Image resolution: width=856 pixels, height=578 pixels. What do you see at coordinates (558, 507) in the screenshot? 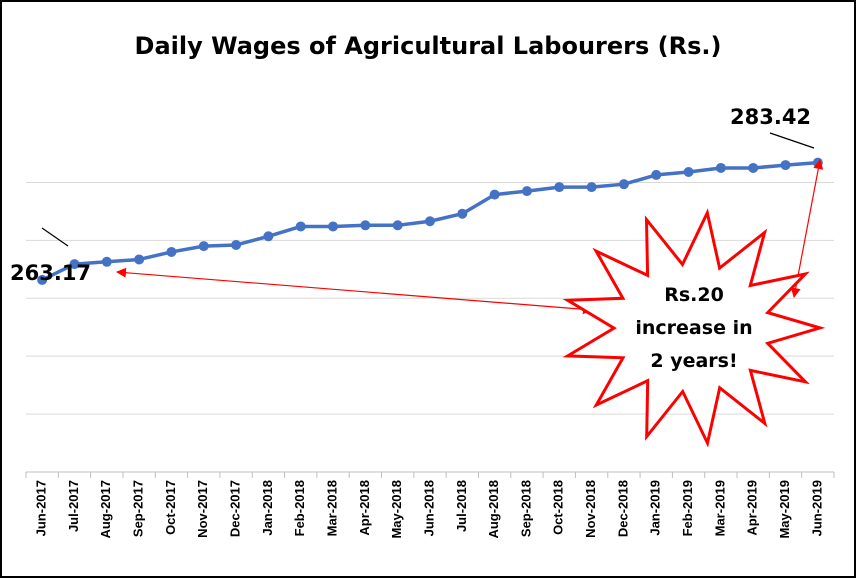
I see `x-tick-label: Oct-2018` at bounding box center [558, 507].